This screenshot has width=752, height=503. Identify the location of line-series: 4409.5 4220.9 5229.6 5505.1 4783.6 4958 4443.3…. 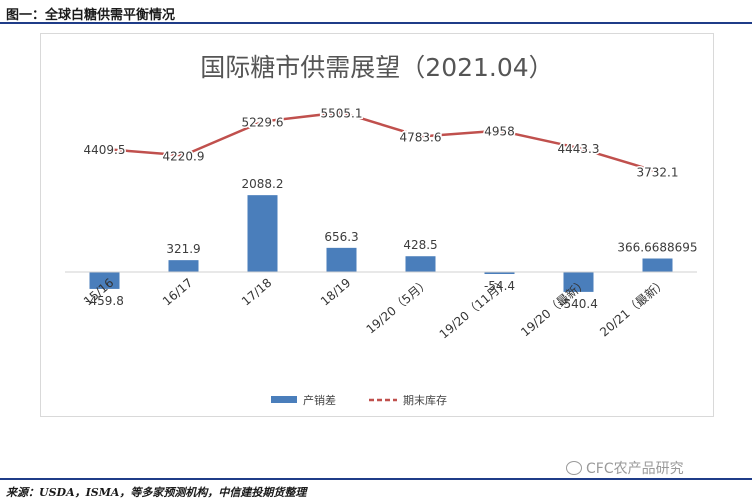
(381, 143).